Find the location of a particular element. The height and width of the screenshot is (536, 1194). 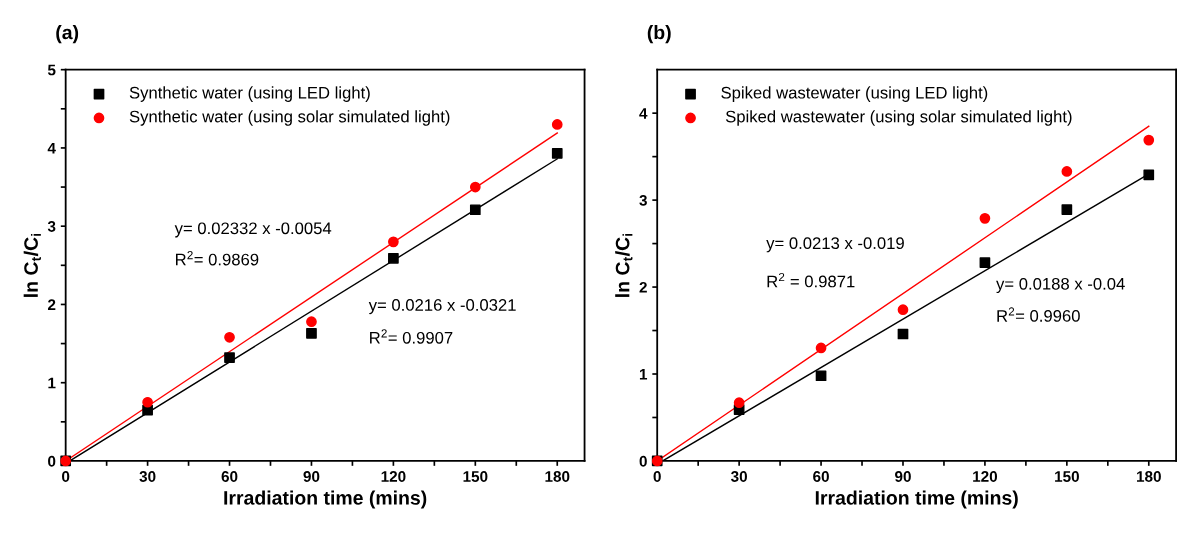

legend-label: Synthetic water (using LED light) is located at coordinates (249, 94).